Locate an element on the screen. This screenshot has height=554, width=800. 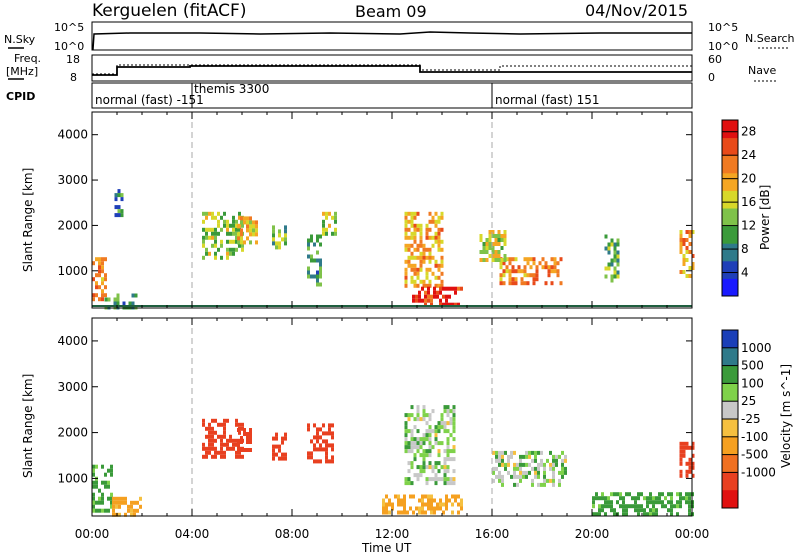
nsky-label: N.Sky is located at coordinates (20, 39).